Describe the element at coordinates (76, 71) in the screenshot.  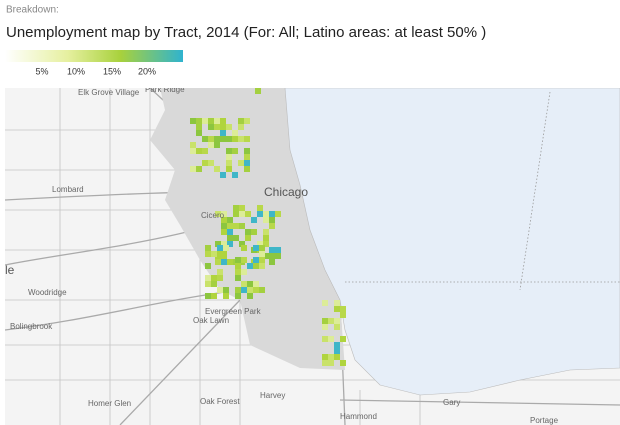
I see `legend-tick: 10%` at that location.